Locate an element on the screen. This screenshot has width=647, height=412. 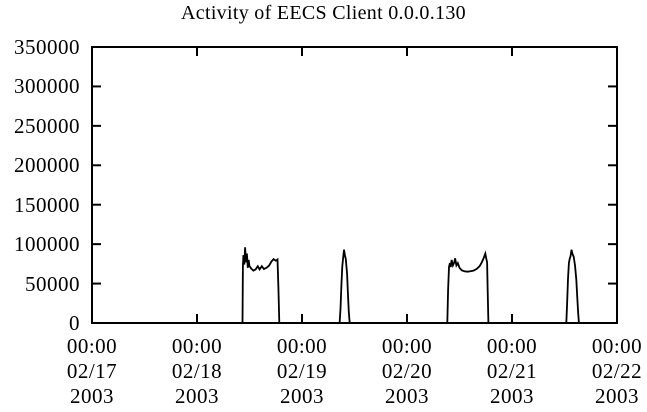
y-tick-label: 150000 is located at coordinates (47, 204).